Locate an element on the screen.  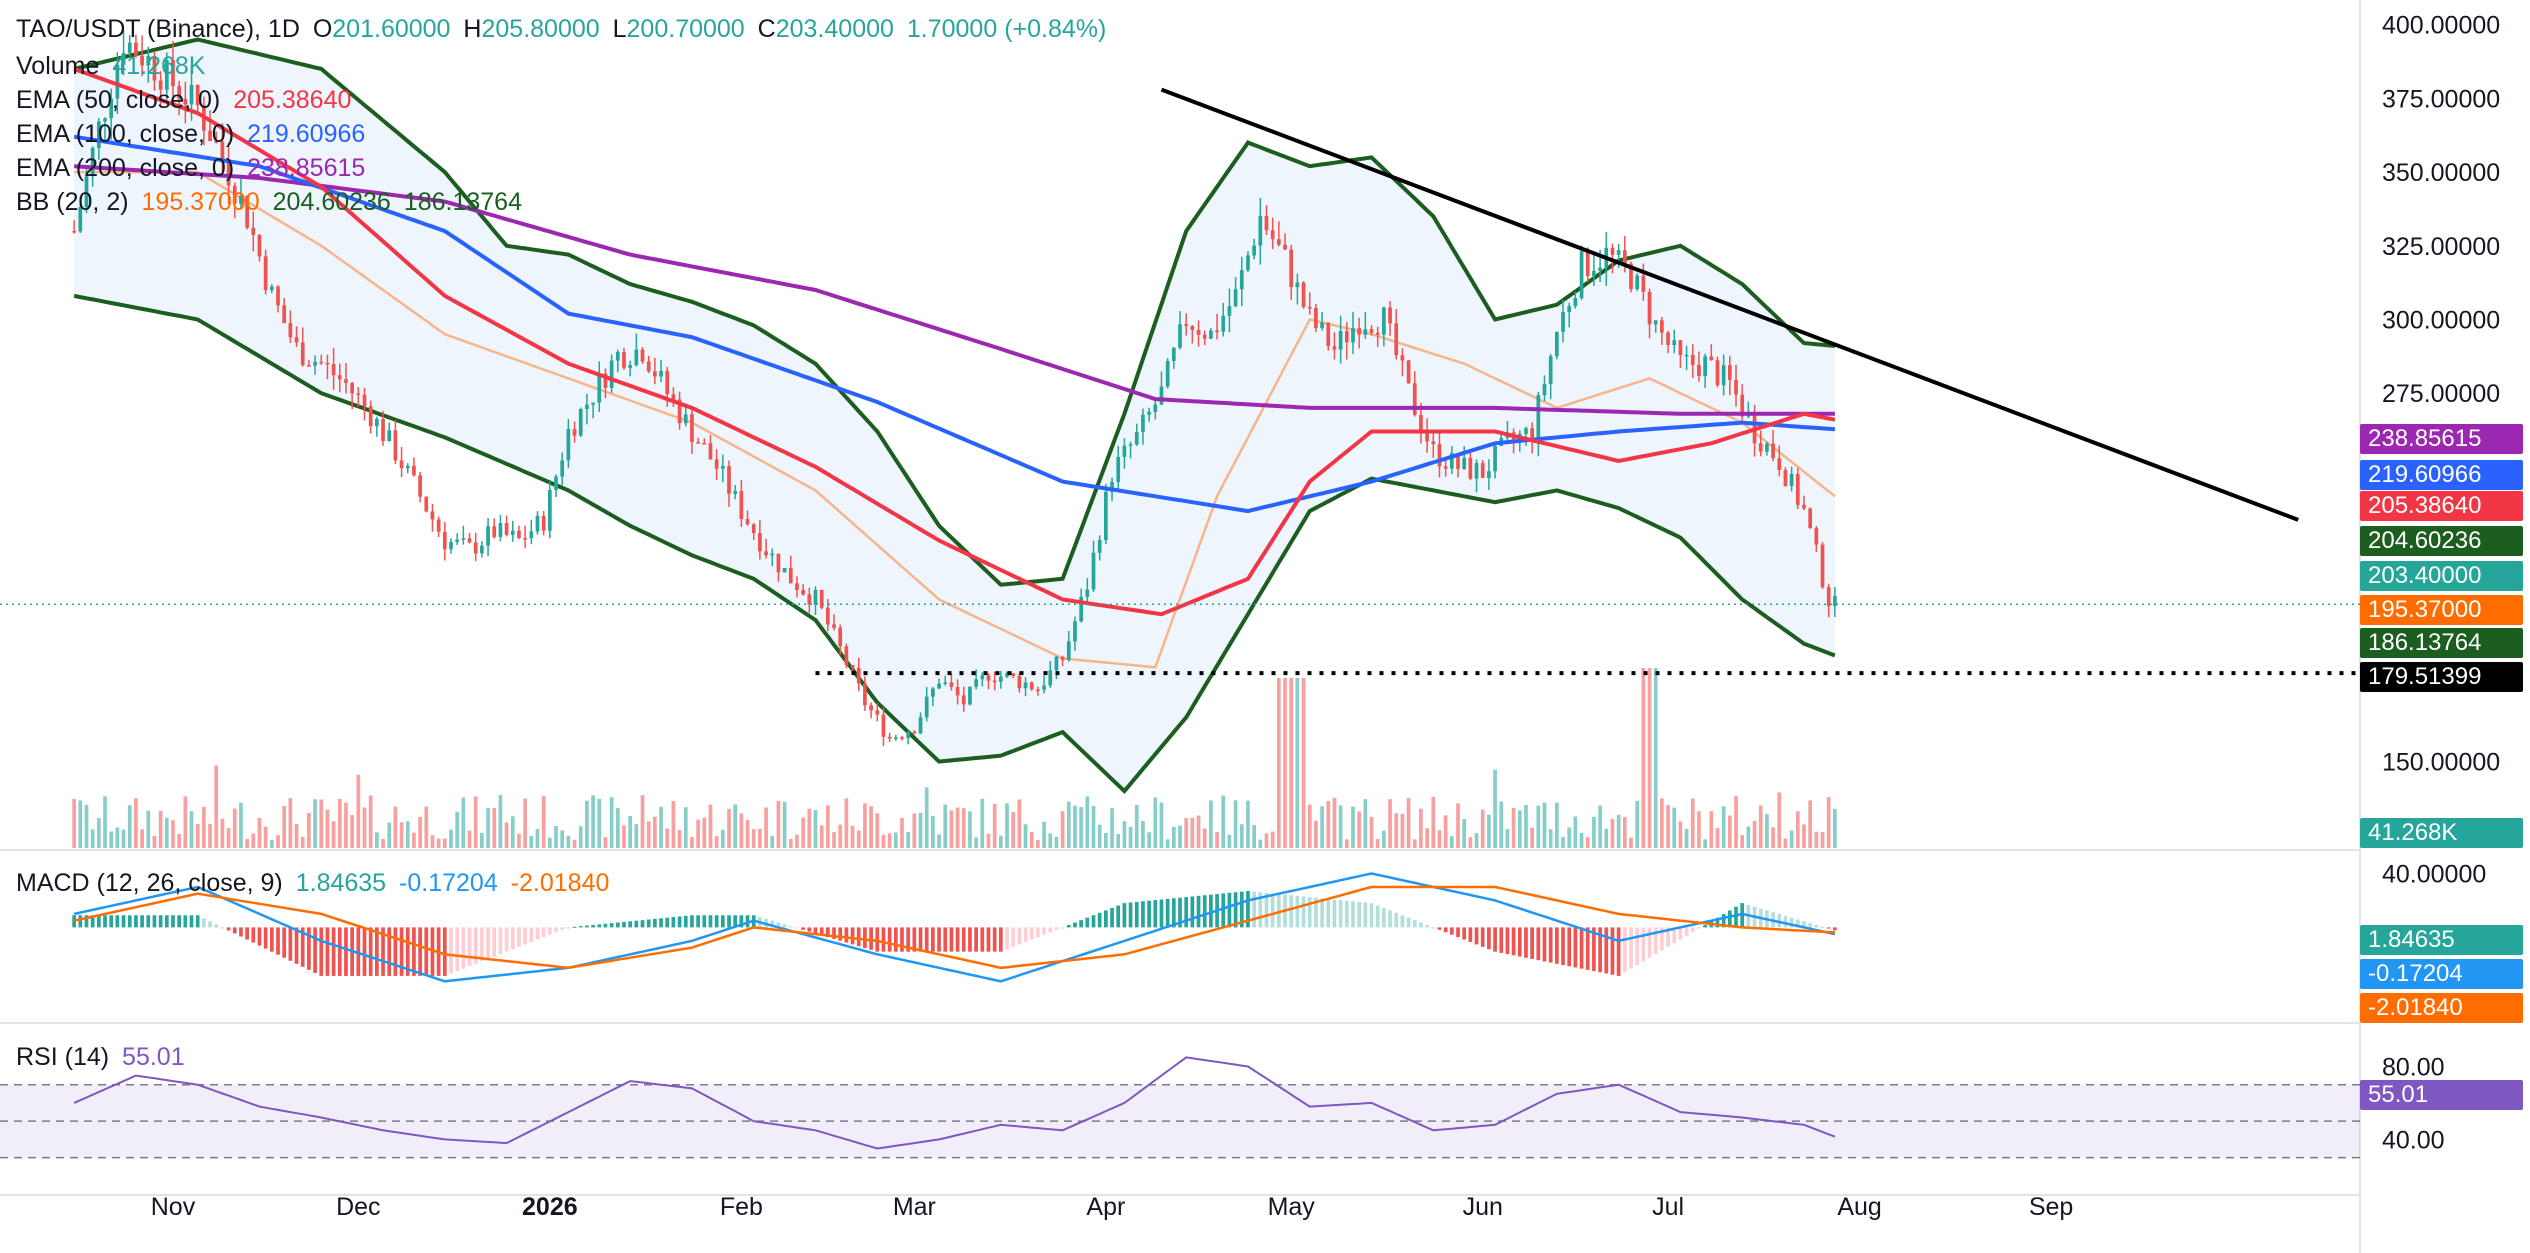
bb-legend: BB (20, 2) 195.37000 204.60236 186.13764 is located at coordinates (272, 202).